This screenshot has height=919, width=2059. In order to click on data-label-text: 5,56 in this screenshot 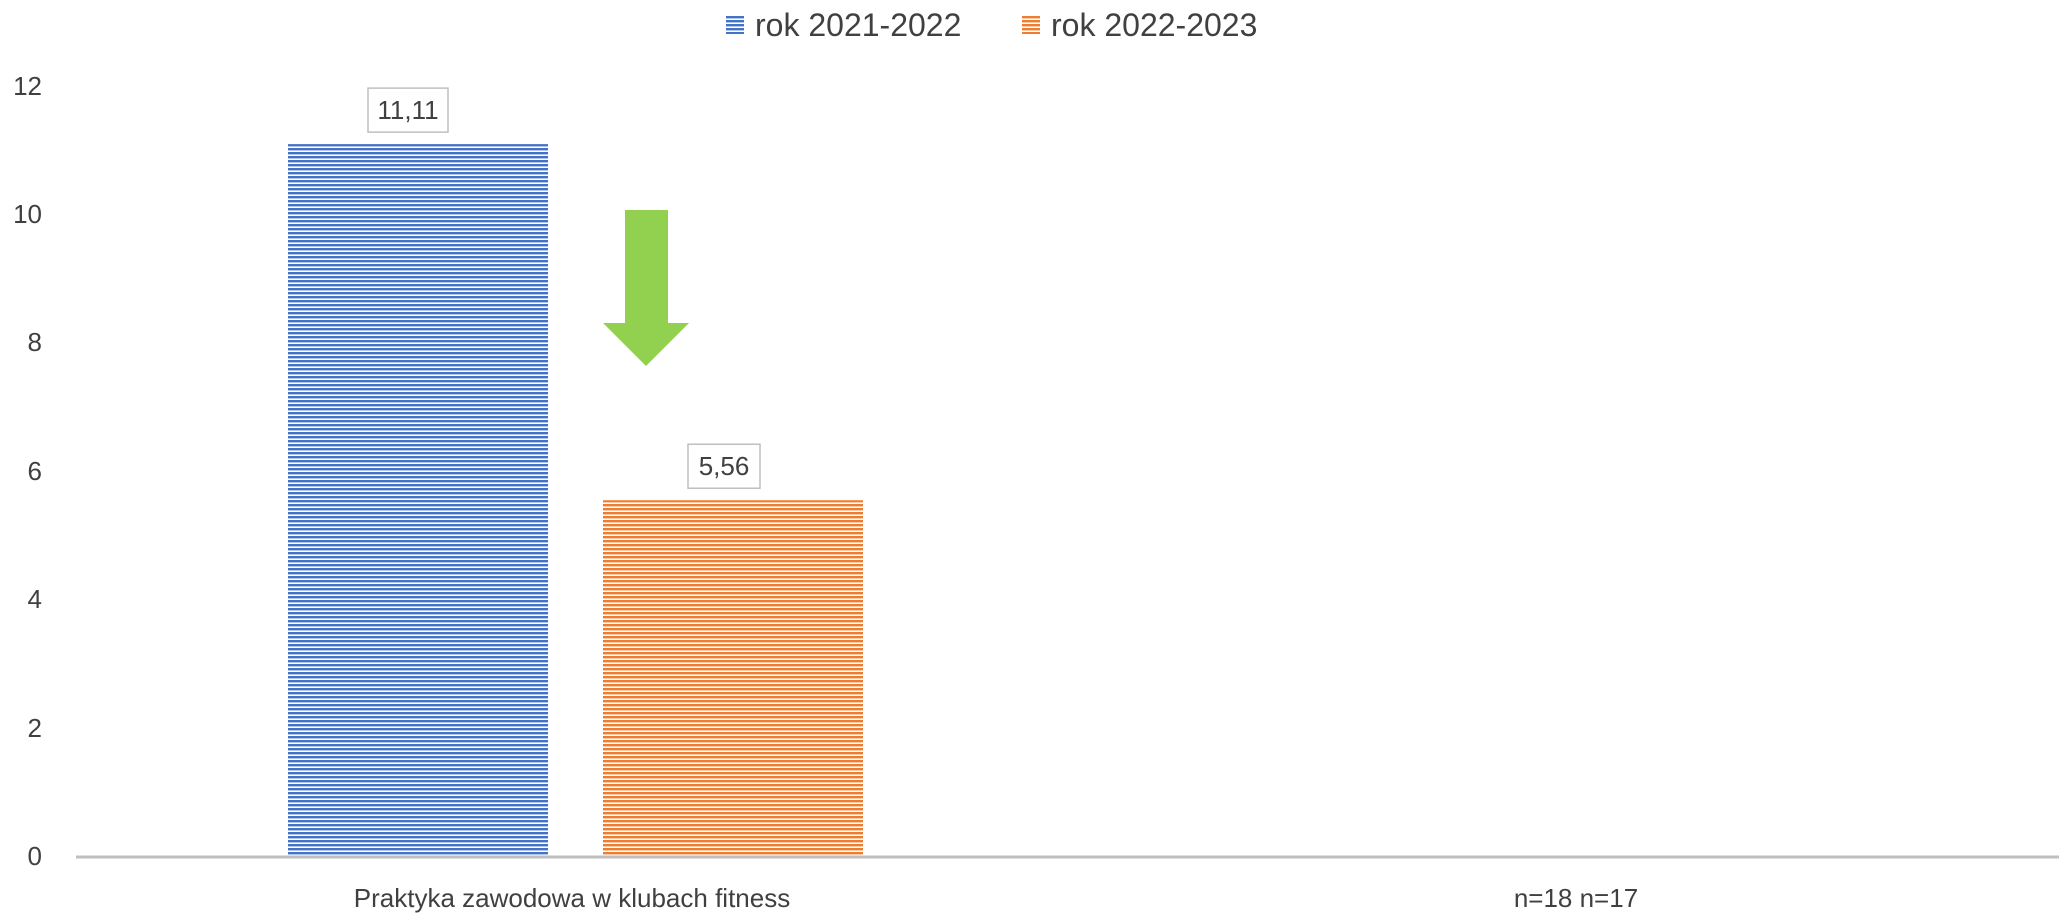, I will do `click(724, 466)`.